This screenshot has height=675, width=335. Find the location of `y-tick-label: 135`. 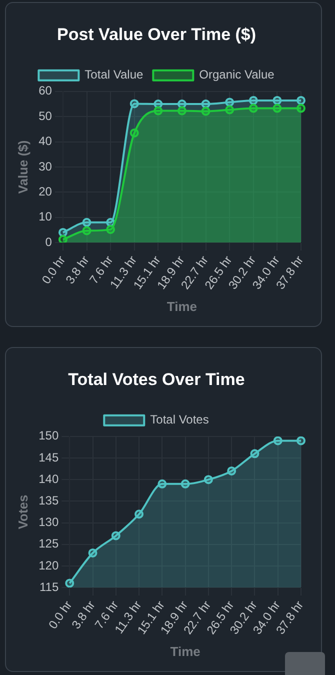

y-tick-label: 135 is located at coordinates (48, 500).